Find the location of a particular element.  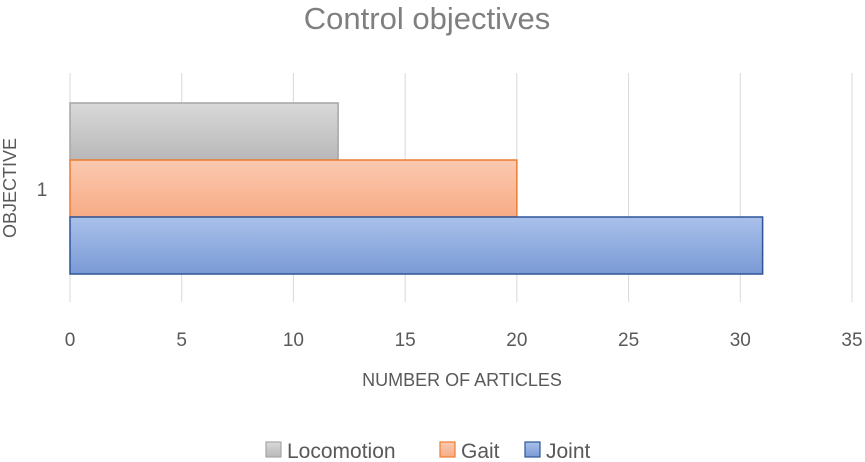

legend-label-locomotion: Locomotion is located at coordinates (341, 451).